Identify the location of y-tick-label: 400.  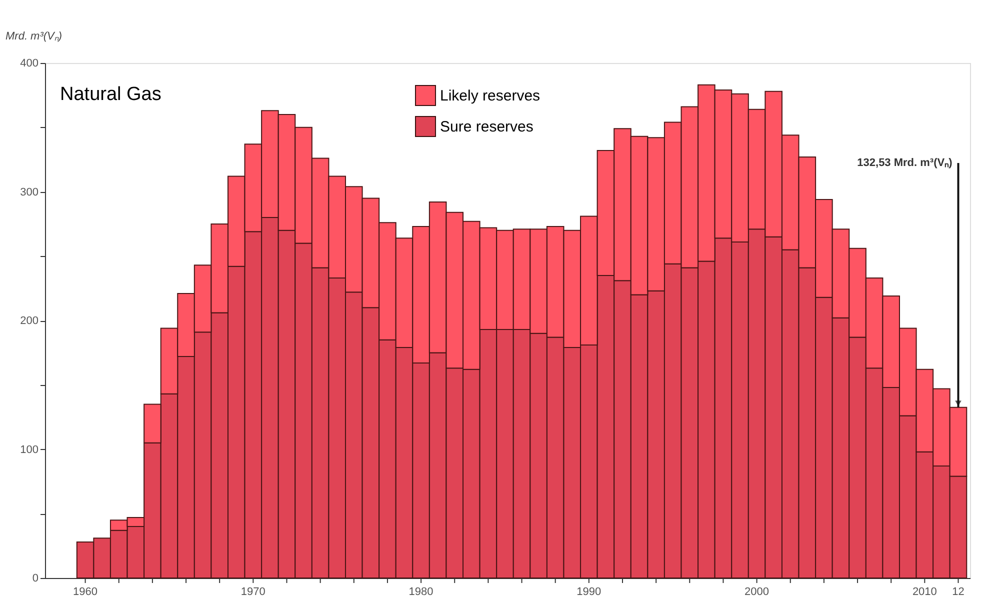
(29, 64).